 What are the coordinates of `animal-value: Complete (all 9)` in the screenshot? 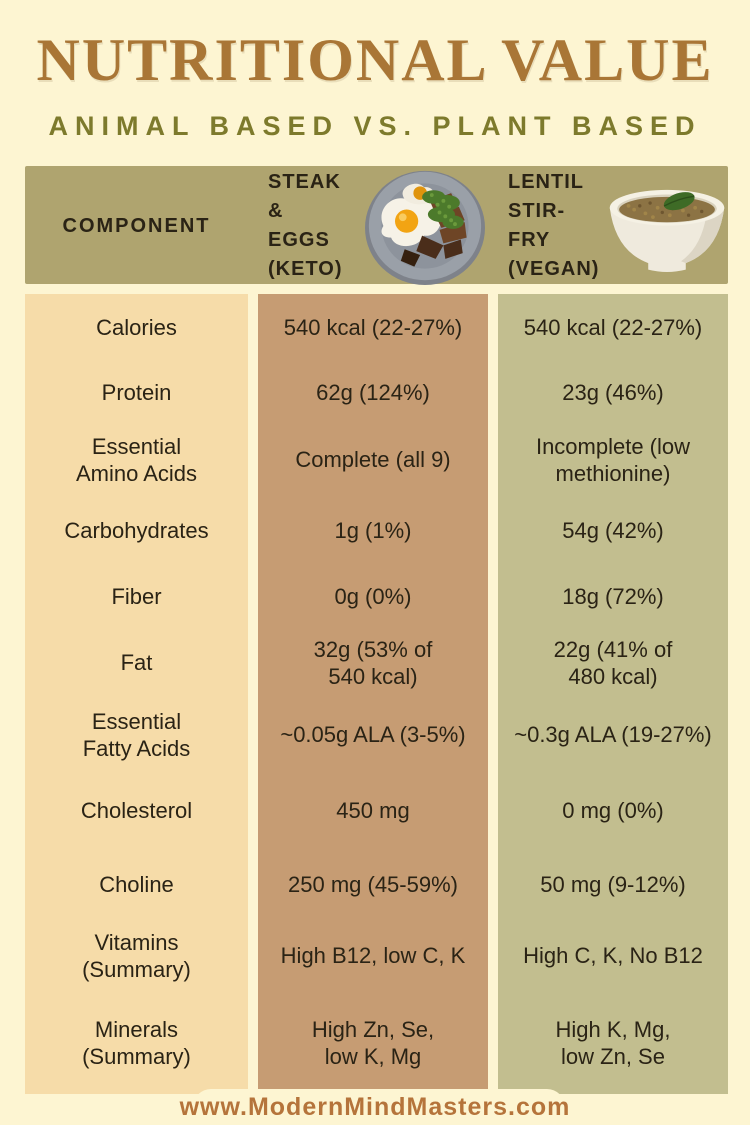 It's located at (373, 460).